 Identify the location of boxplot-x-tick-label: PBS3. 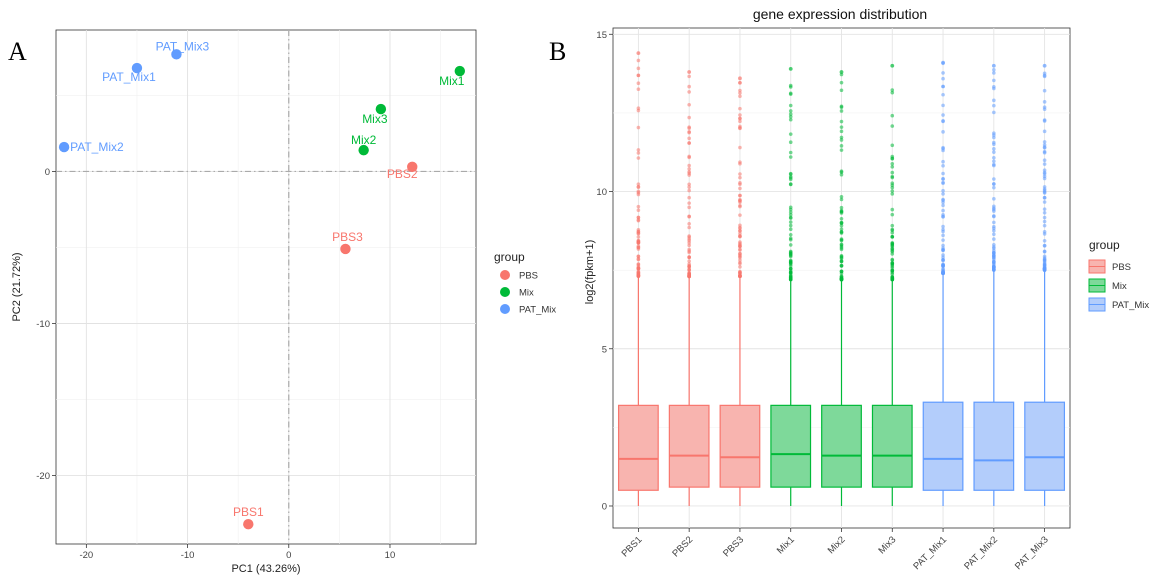
(733, 546).